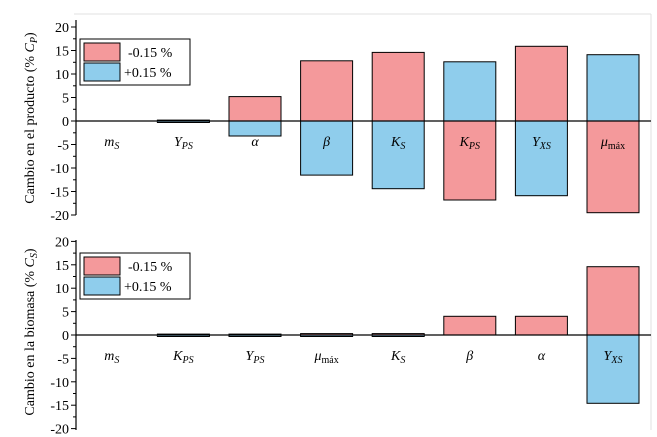 The height and width of the screenshot is (437, 657). What do you see at coordinates (31, 118) in the screenshot?
I see `y-axis-label: Cambio en el producto (% CP)` at bounding box center [31, 118].